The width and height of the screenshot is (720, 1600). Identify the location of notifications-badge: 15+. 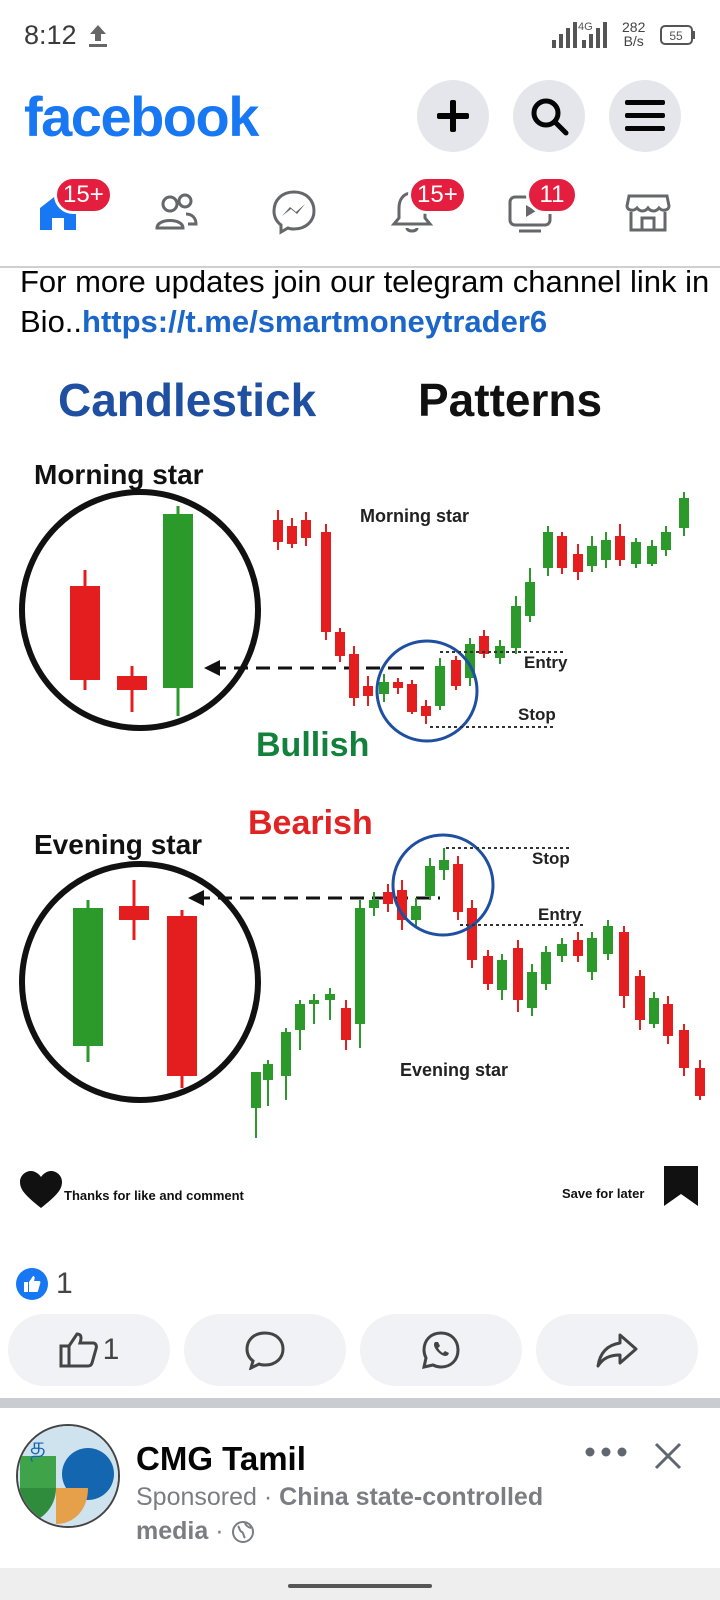
(437, 195).